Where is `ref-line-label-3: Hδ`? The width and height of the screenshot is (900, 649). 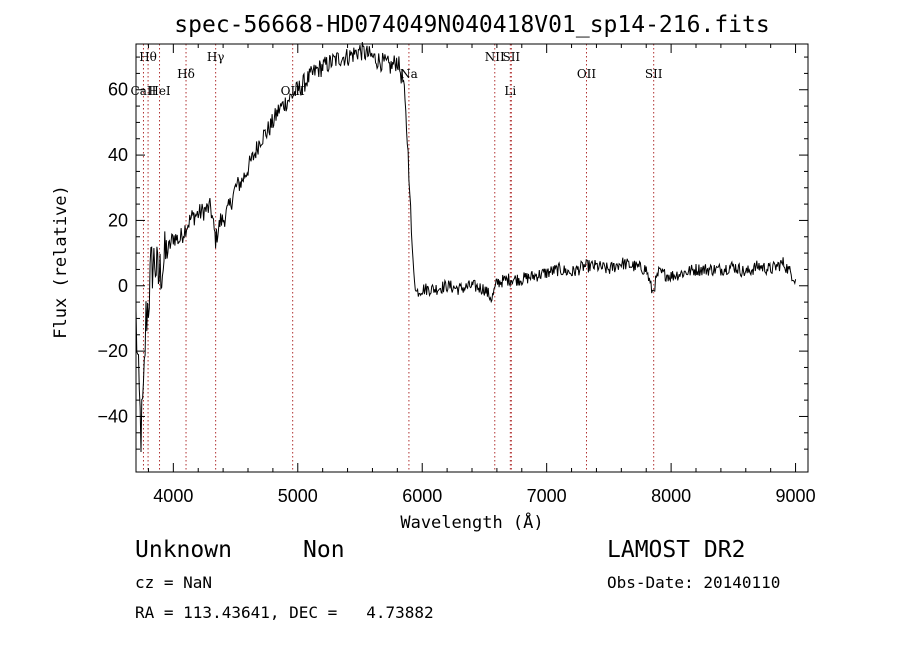 ref-line-label-3: Hδ is located at coordinates (186, 74).